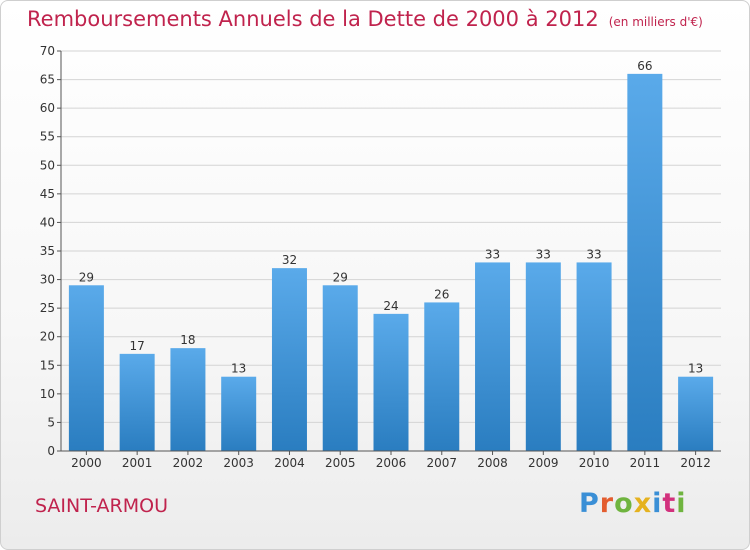 The image size is (750, 550). I want to click on value-label-2009: 33, so click(543, 254).